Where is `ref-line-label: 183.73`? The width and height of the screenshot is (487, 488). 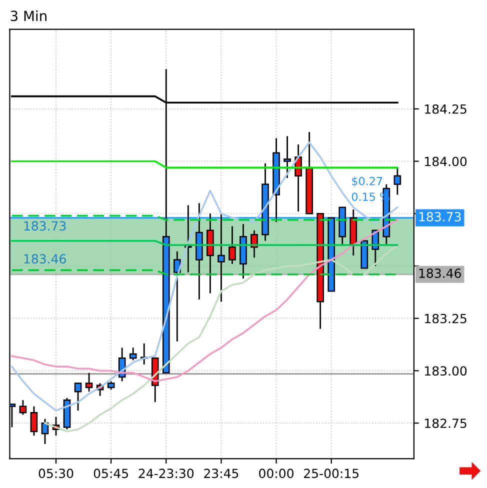 ref-line-label: 183.73 is located at coordinates (440, 217).